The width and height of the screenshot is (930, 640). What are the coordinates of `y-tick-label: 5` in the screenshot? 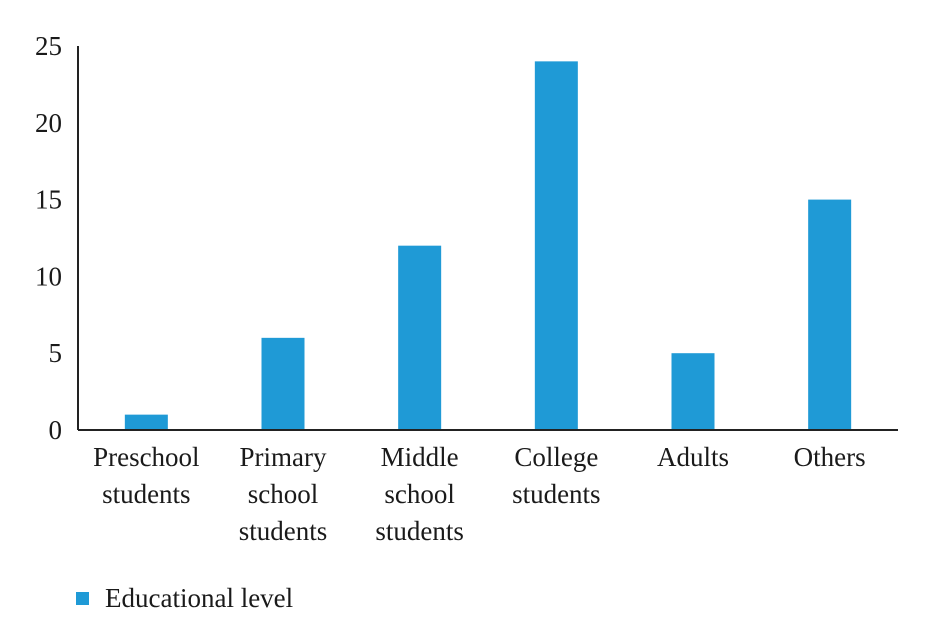 It's located at (56, 353).